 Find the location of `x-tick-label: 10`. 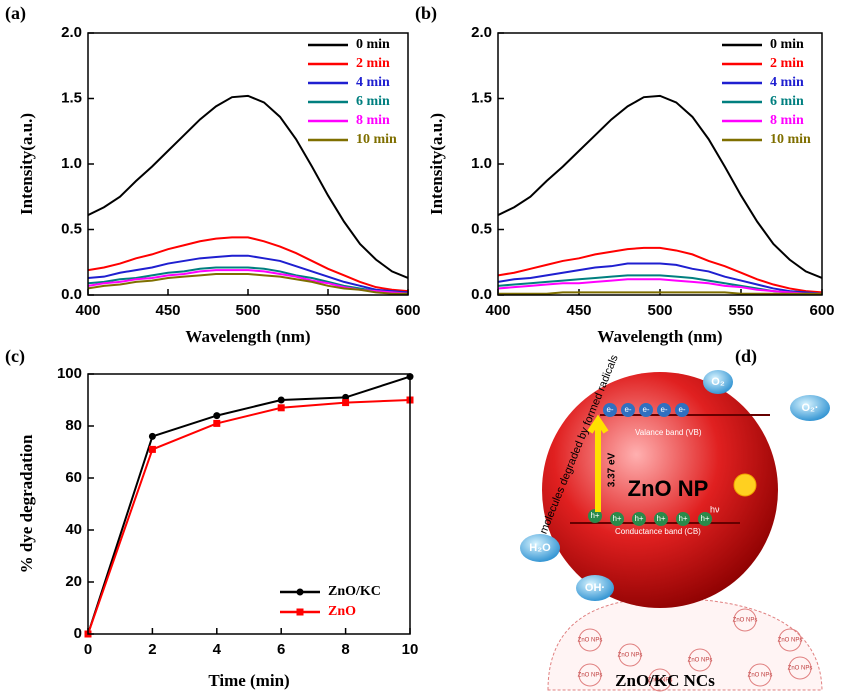

x-tick-label: 10 is located at coordinates (410, 649).